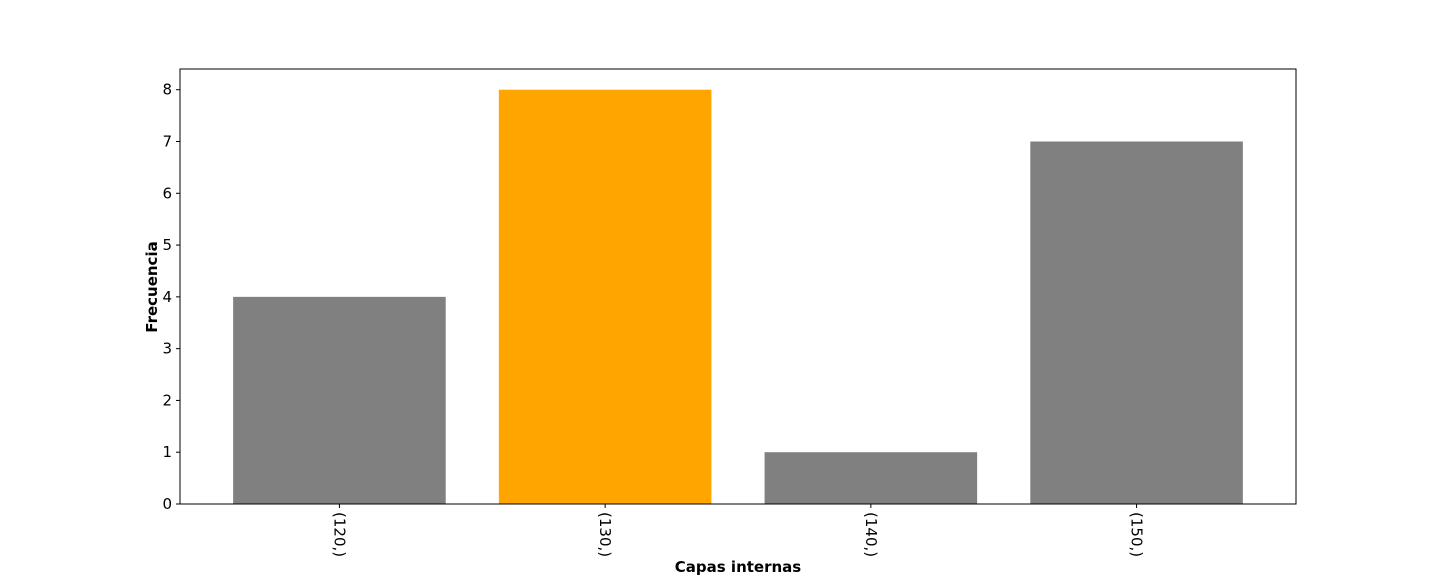 This screenshot has width=1440, height=576. What do you see at coordinates (167, 400) in the screenshot?
I see `y-tick-label: 2` at bounding box center [167, 400].